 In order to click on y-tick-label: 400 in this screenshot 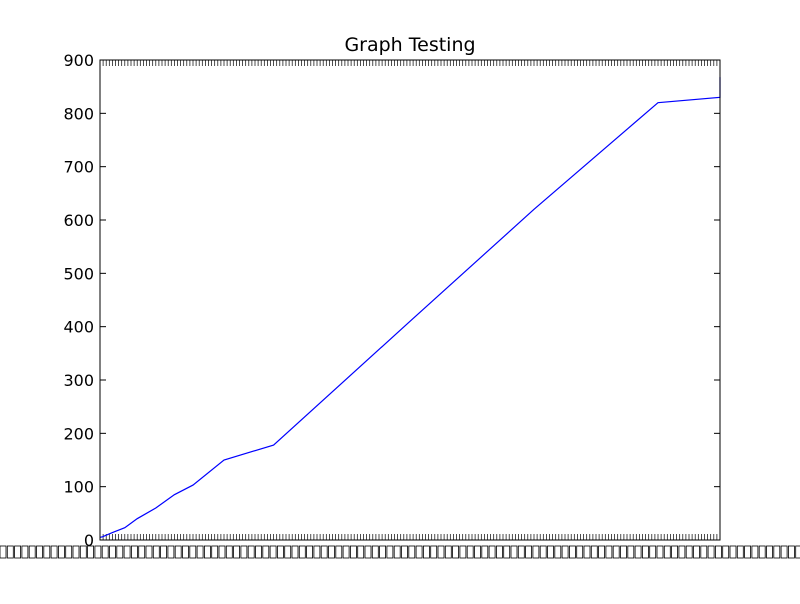, I will do `click(78, 327)`.